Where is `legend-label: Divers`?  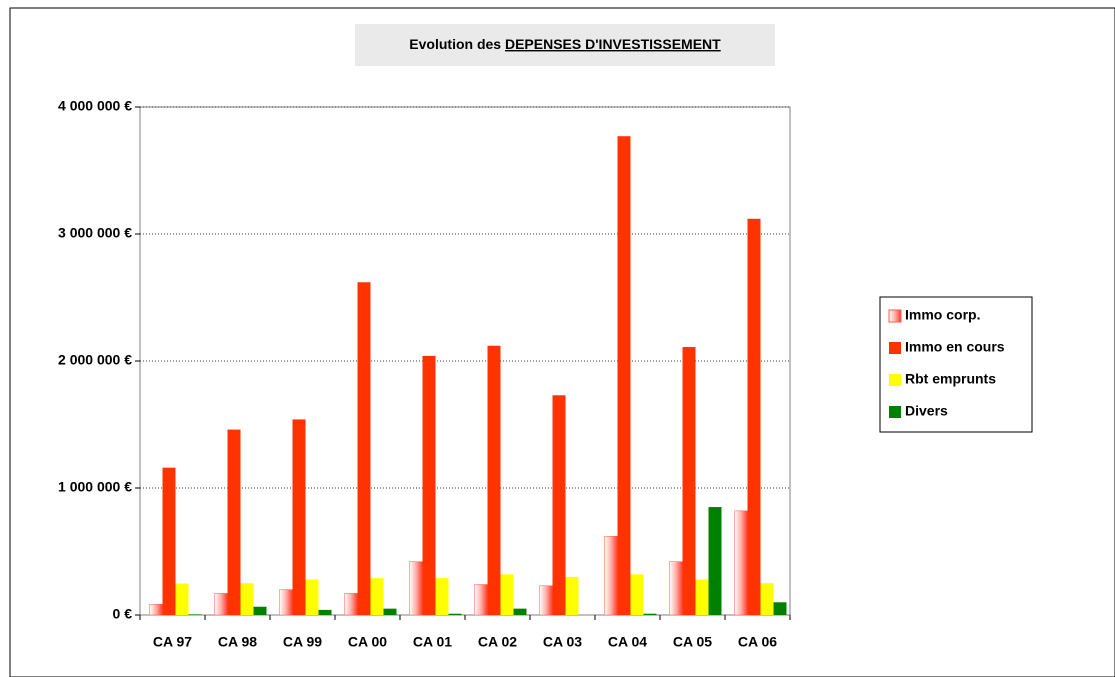 legend-label: Divers is located at coordinates (926, 411).